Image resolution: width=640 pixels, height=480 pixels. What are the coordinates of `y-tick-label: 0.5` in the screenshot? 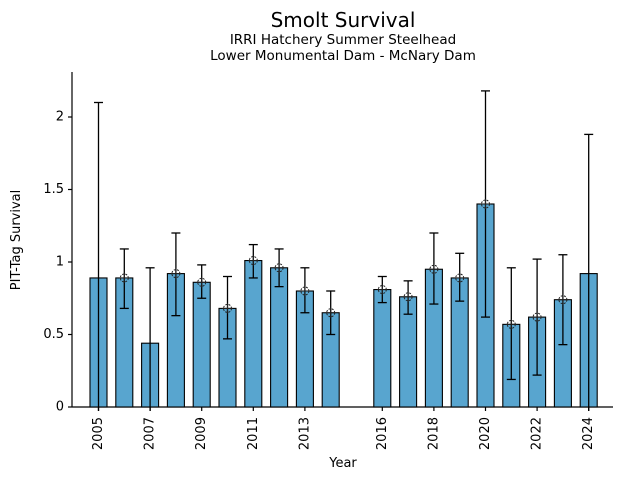 It's located at (53, 334).